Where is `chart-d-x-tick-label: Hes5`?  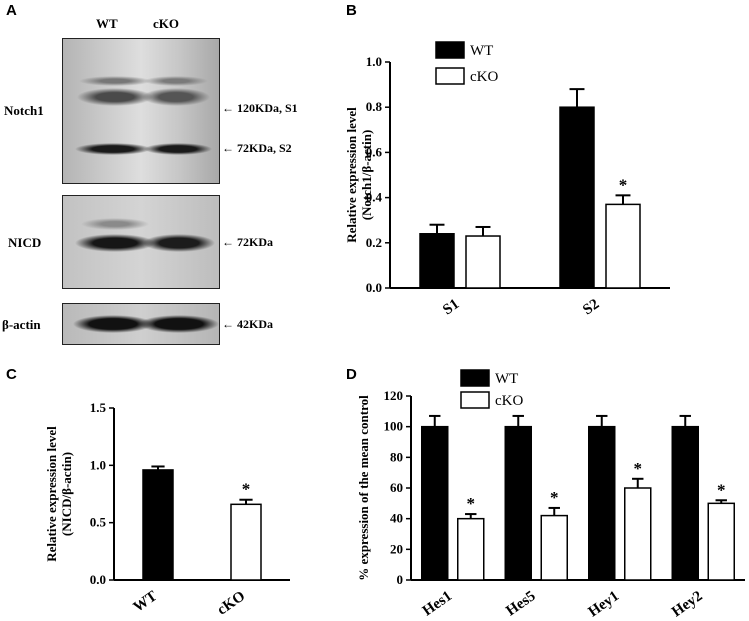 chart-d-x-tick-label: Hes5 is located at coordinates (520, 603).